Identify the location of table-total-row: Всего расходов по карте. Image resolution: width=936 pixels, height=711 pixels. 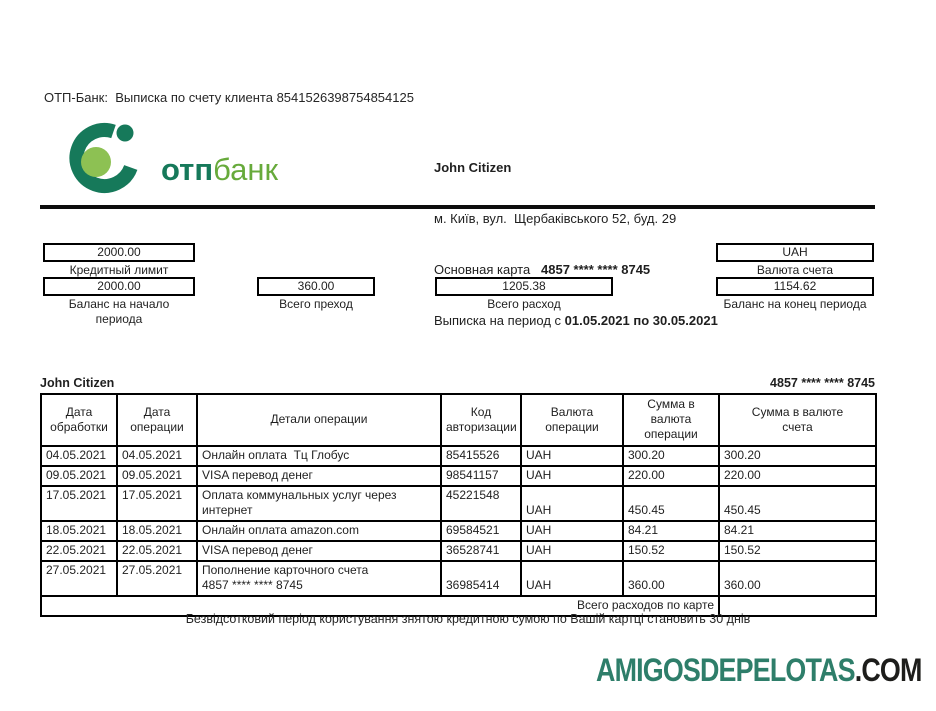
(458, 606).